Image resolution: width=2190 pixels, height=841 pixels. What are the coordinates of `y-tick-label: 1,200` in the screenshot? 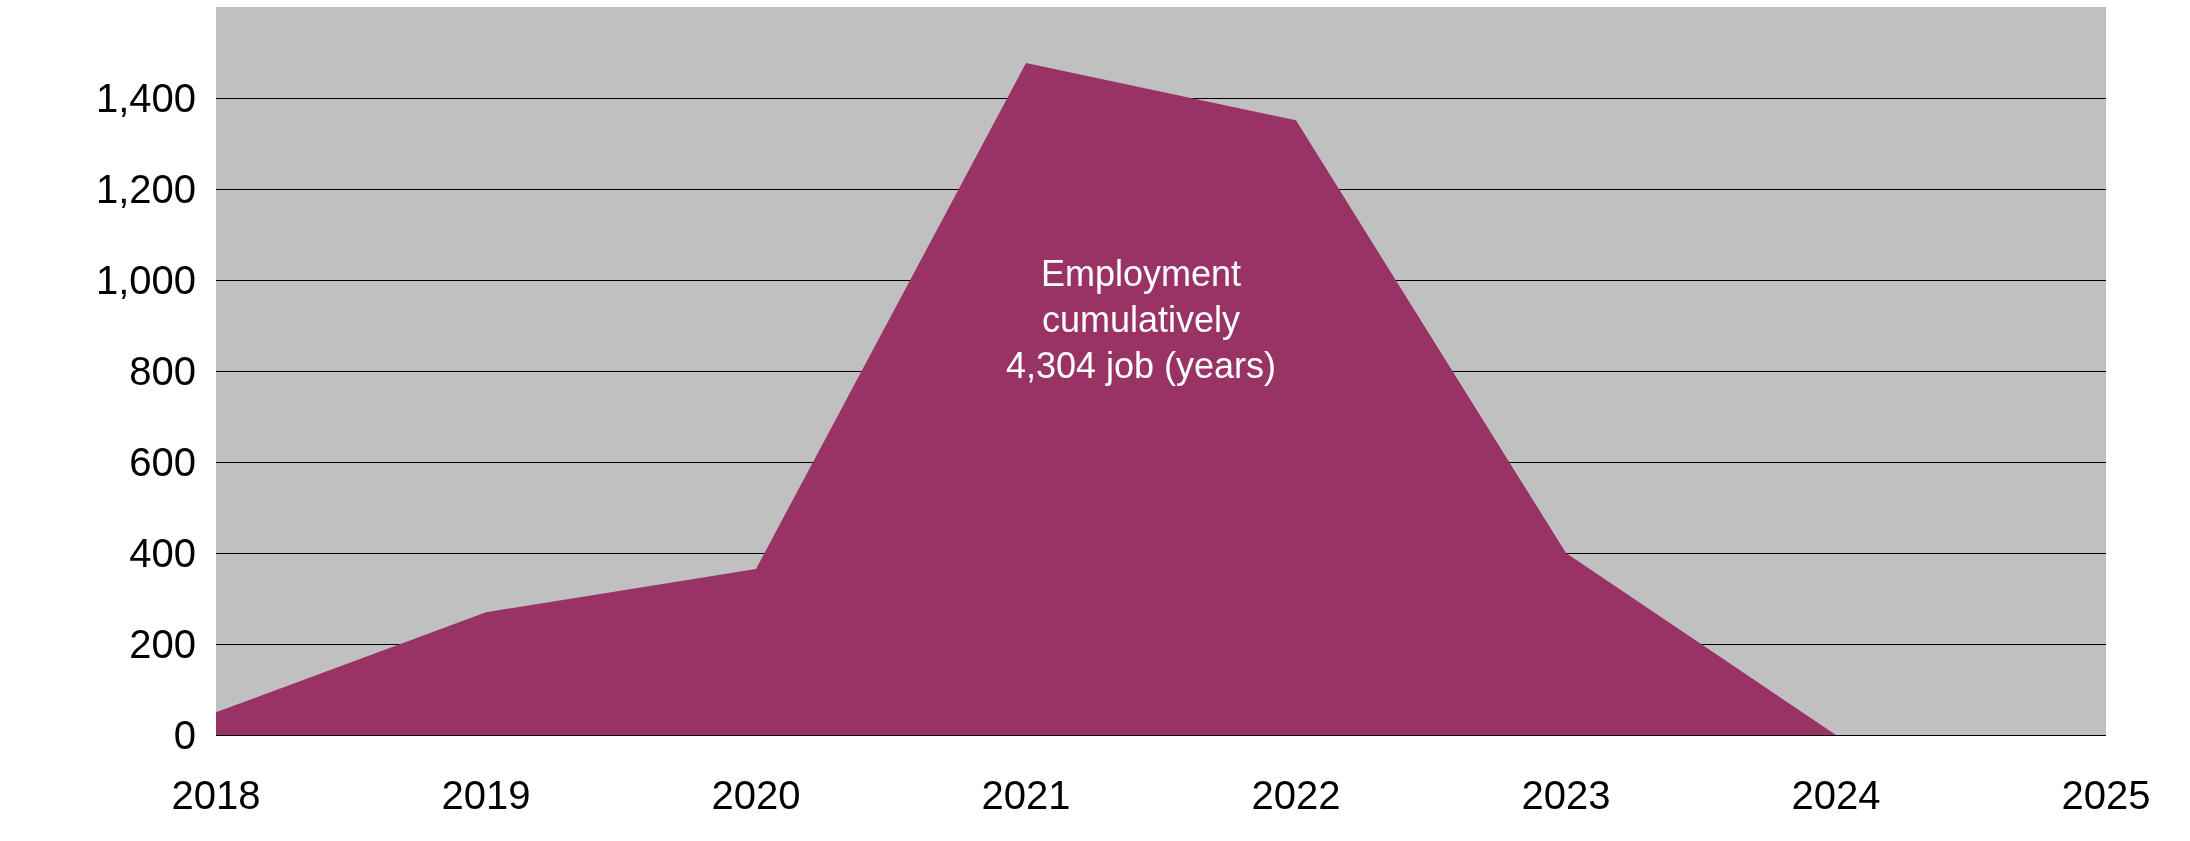 It's located at (145, 189).